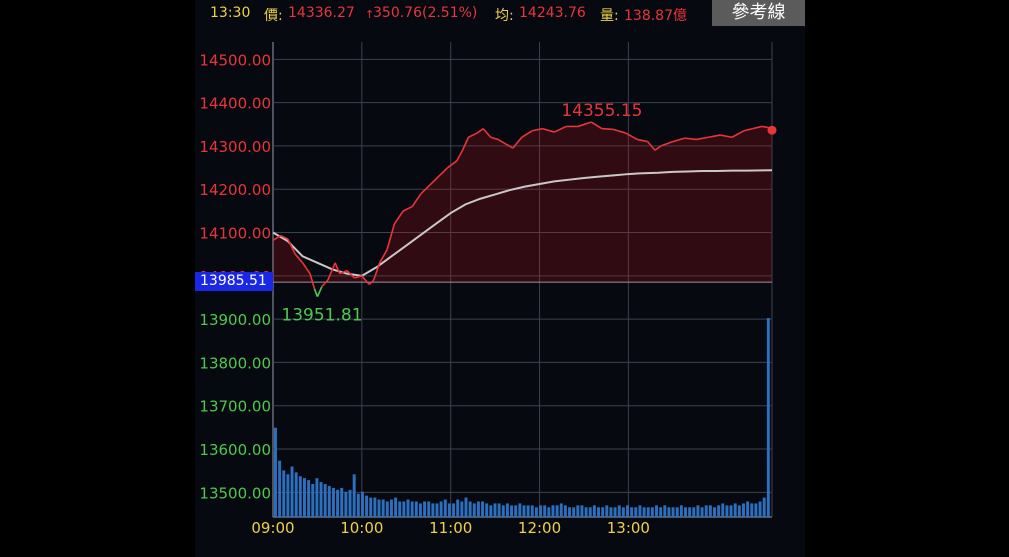 This screenshot has height=557, width=1009. What do you see at coordinates (361, 528) in the screenshot?
I see `x-tick-label: 10:00` at bounding box center [361, 528].